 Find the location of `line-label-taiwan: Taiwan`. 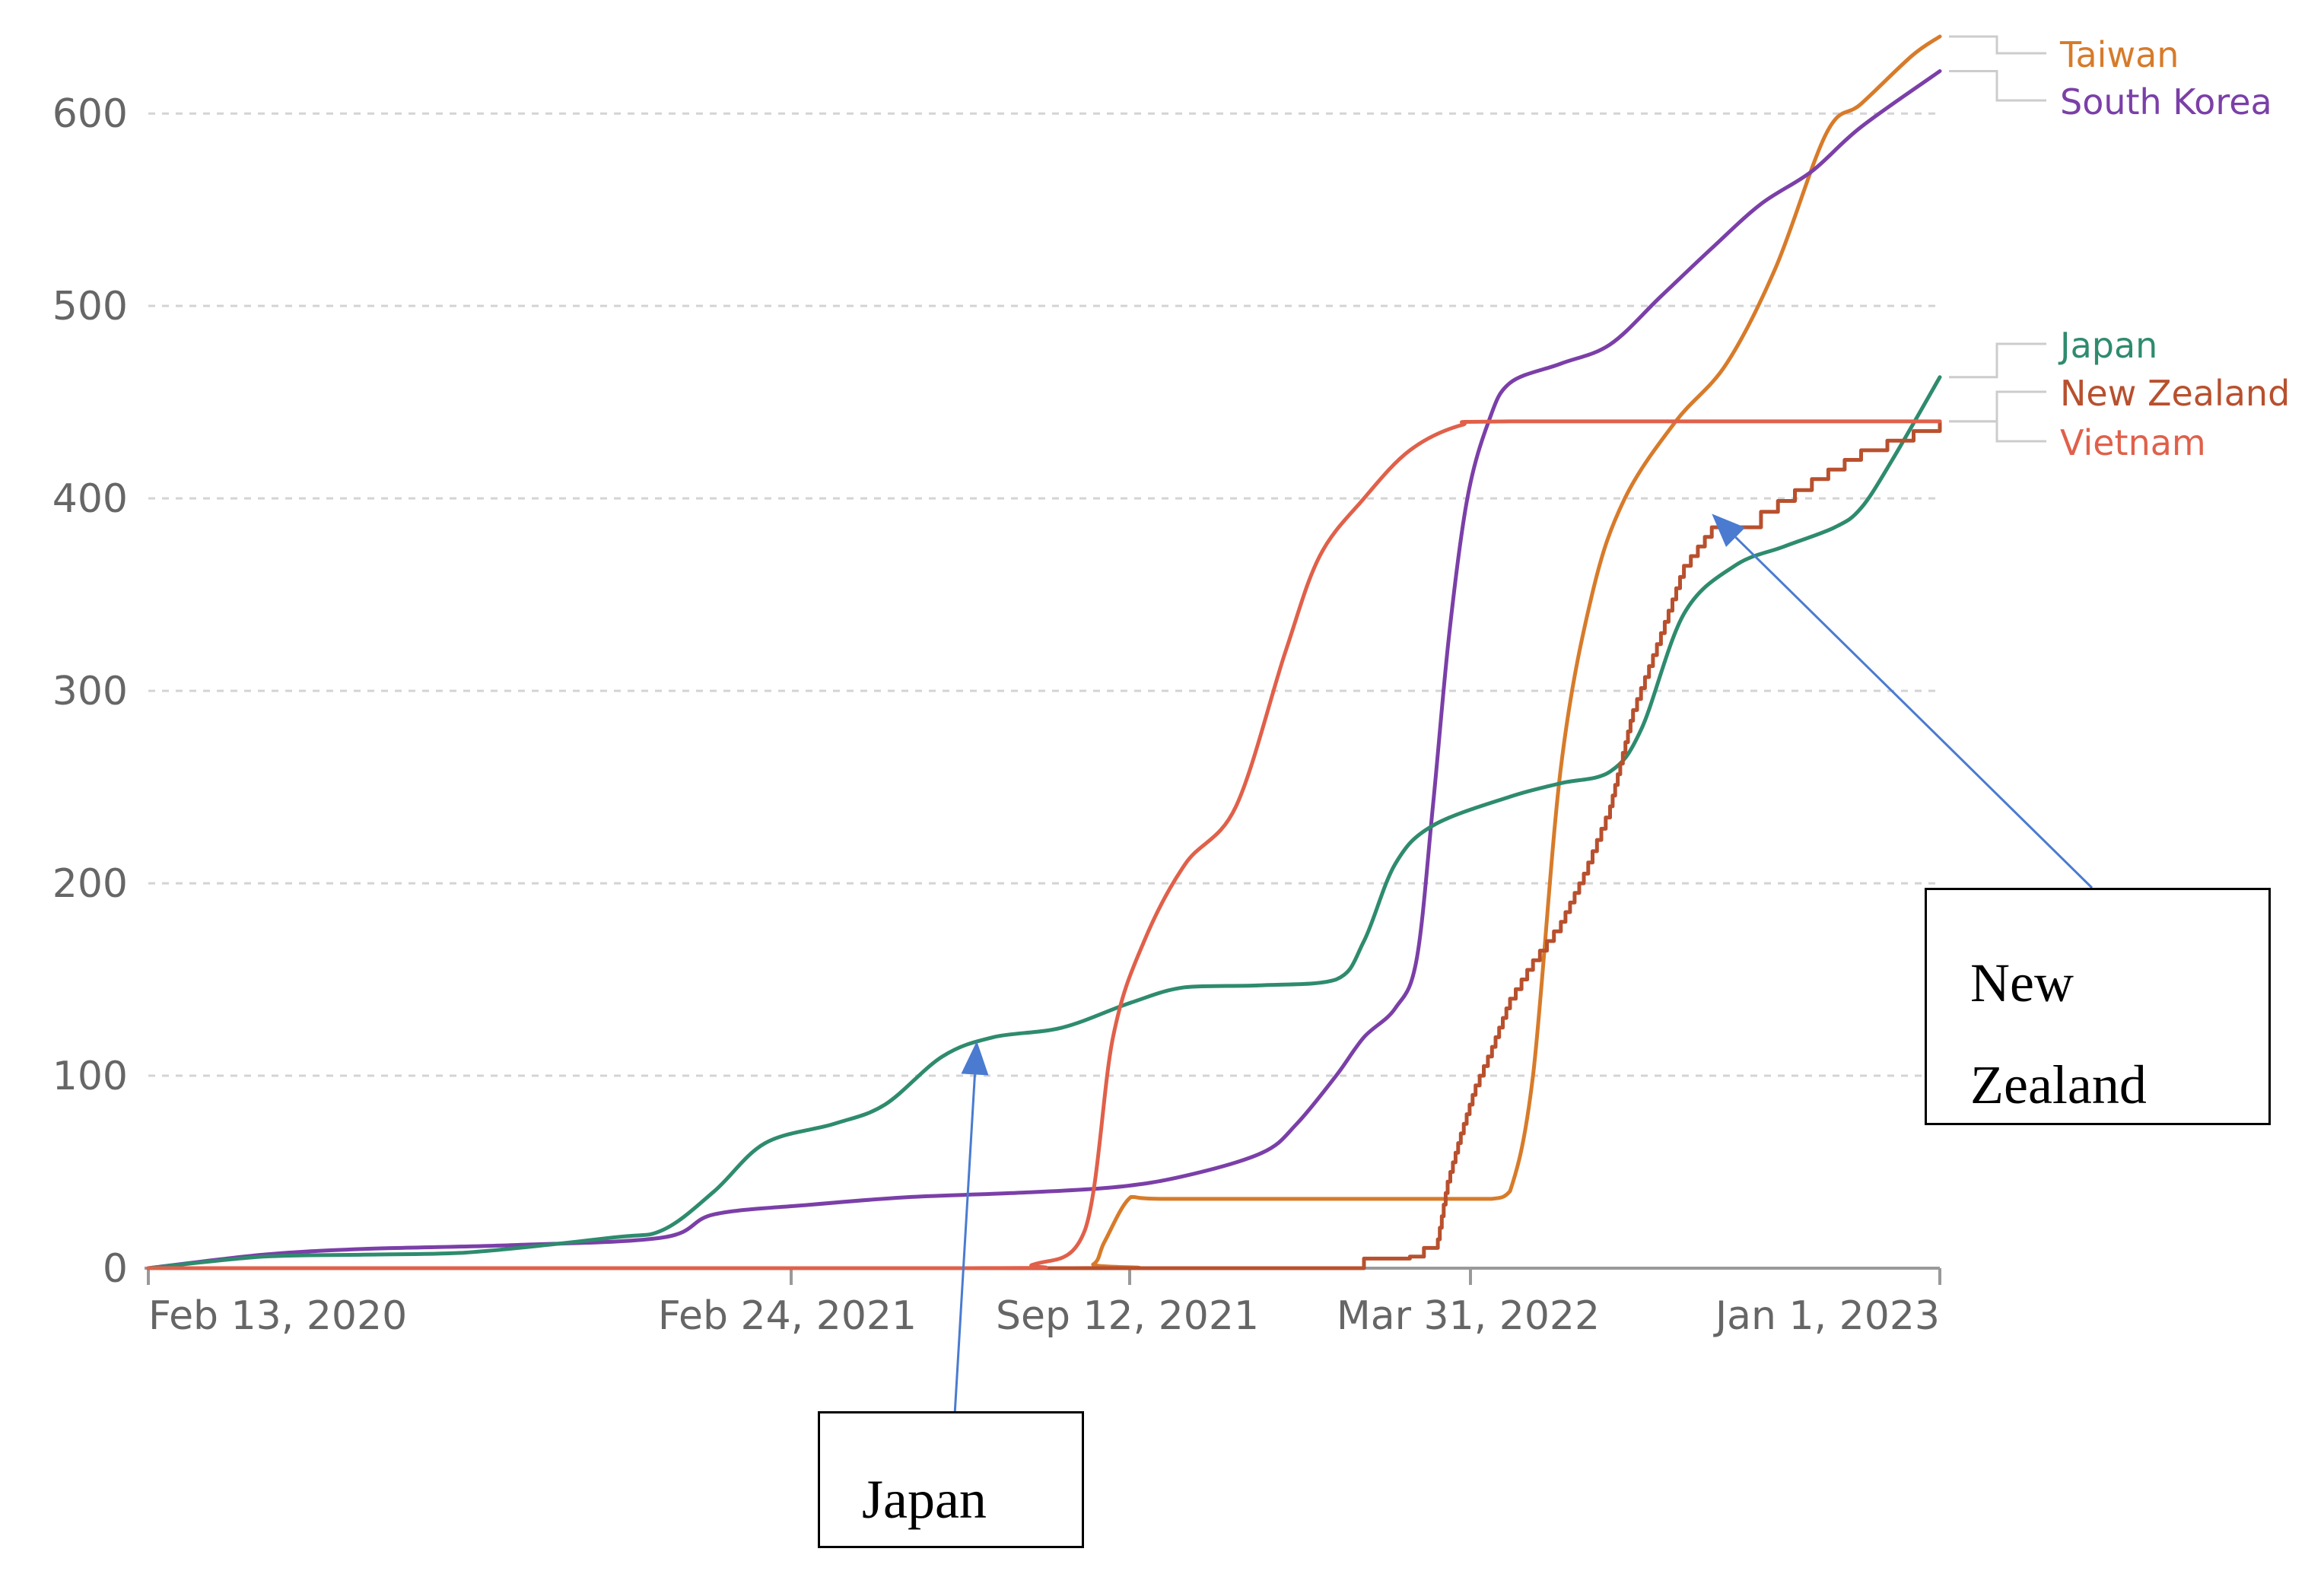

line-label-taiwan: Taiwan is located at coordinates (2119, 54).